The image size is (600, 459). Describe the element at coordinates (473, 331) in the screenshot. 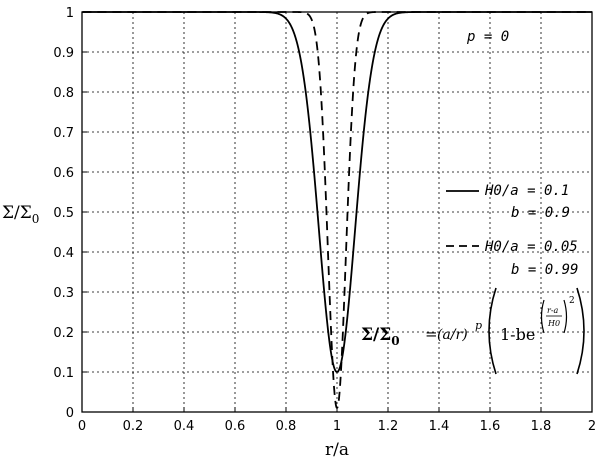

I see `formula: Σ/Σ0 = (a/r) p 1-be r-a H0 2` at that location.